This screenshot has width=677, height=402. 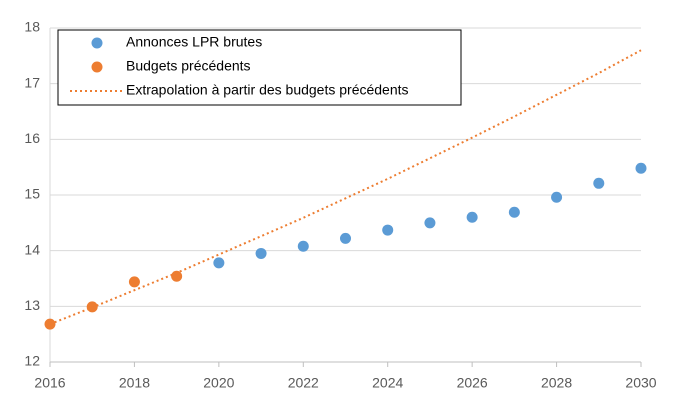 I want to click on legend-label: Budgets précédents, so click(x=188, y=66).